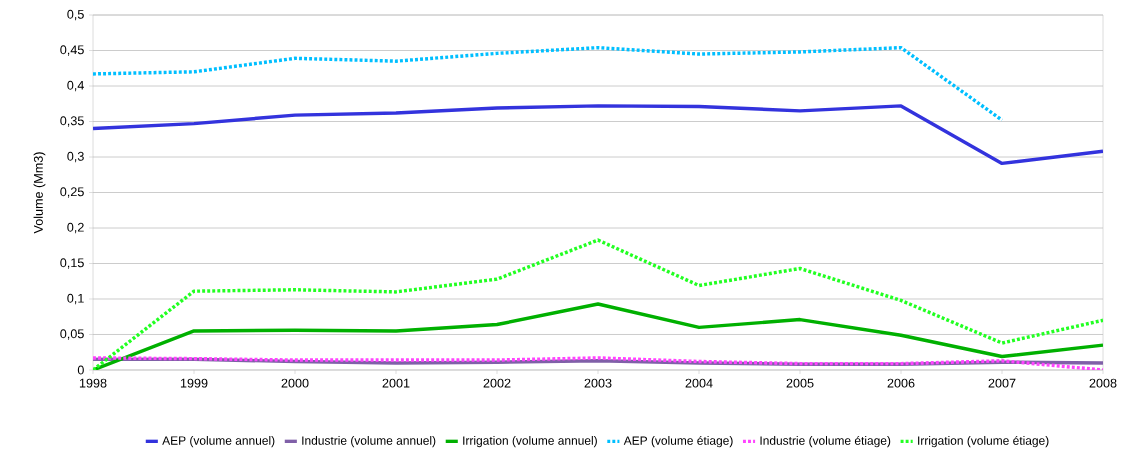 The height and width of the screenshot is (452, 1127). Describe the element at coordinates (800, 383) in the screenshot. I see `x-tick-label: 2005` at that location.